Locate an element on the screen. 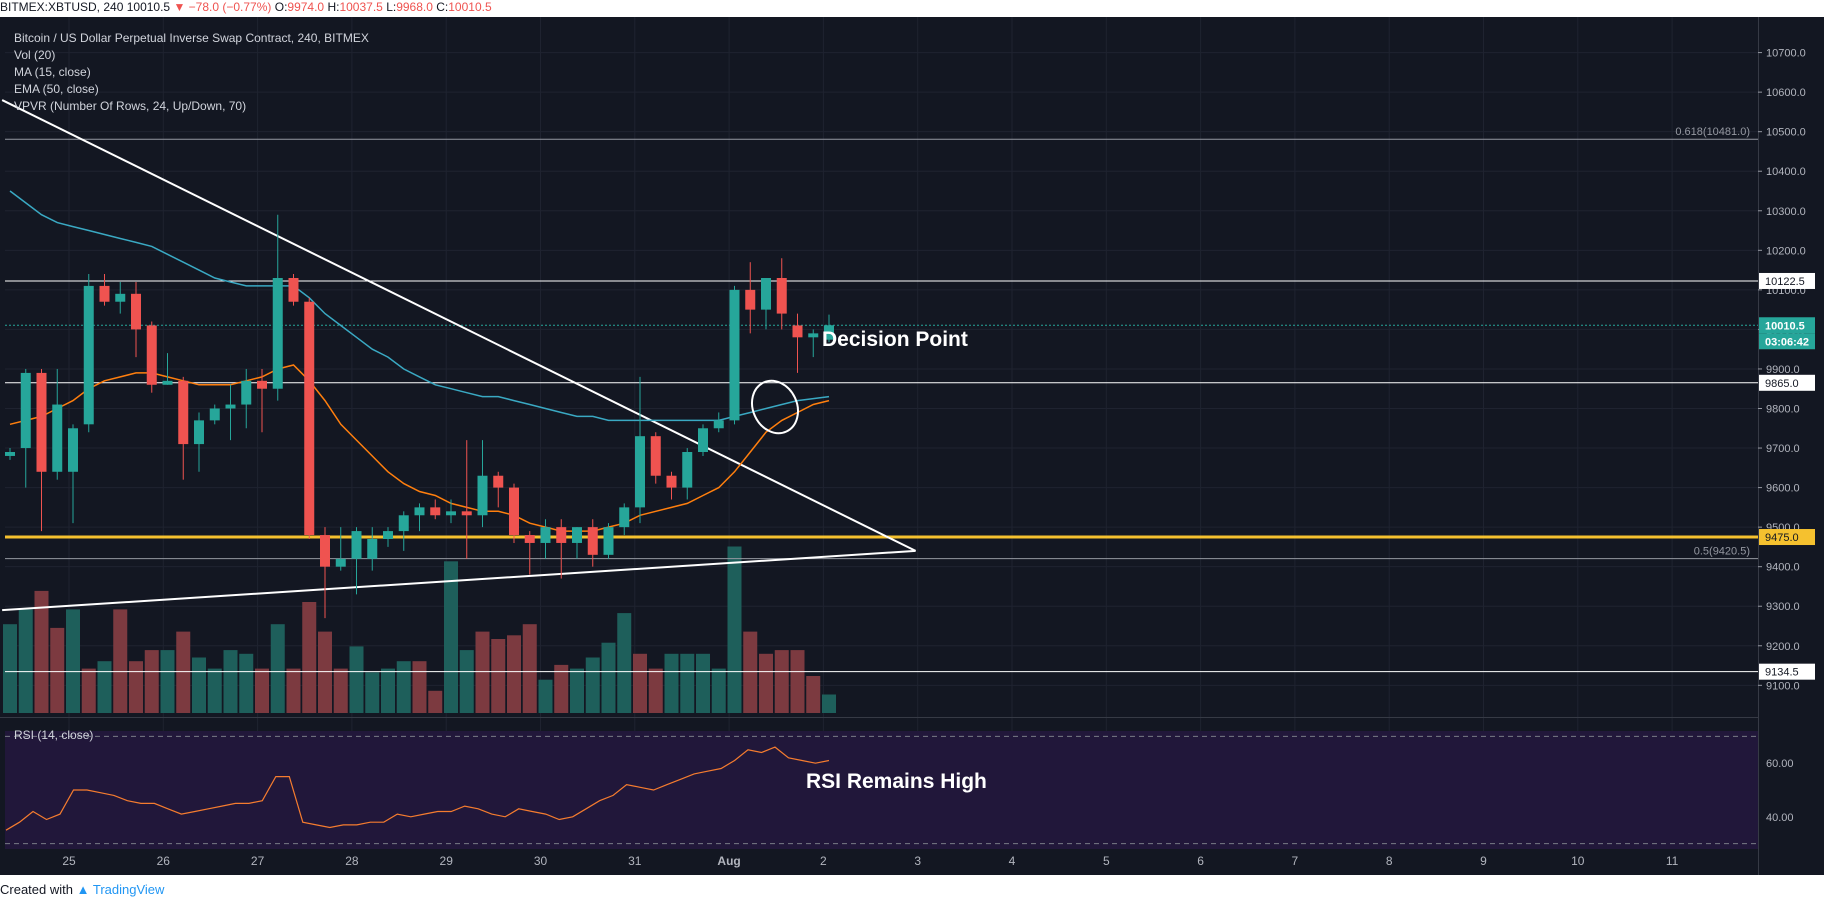 This screenshot has width=1824, height=904. time-tick-label: 6 is located at coordinates (1200, 861).